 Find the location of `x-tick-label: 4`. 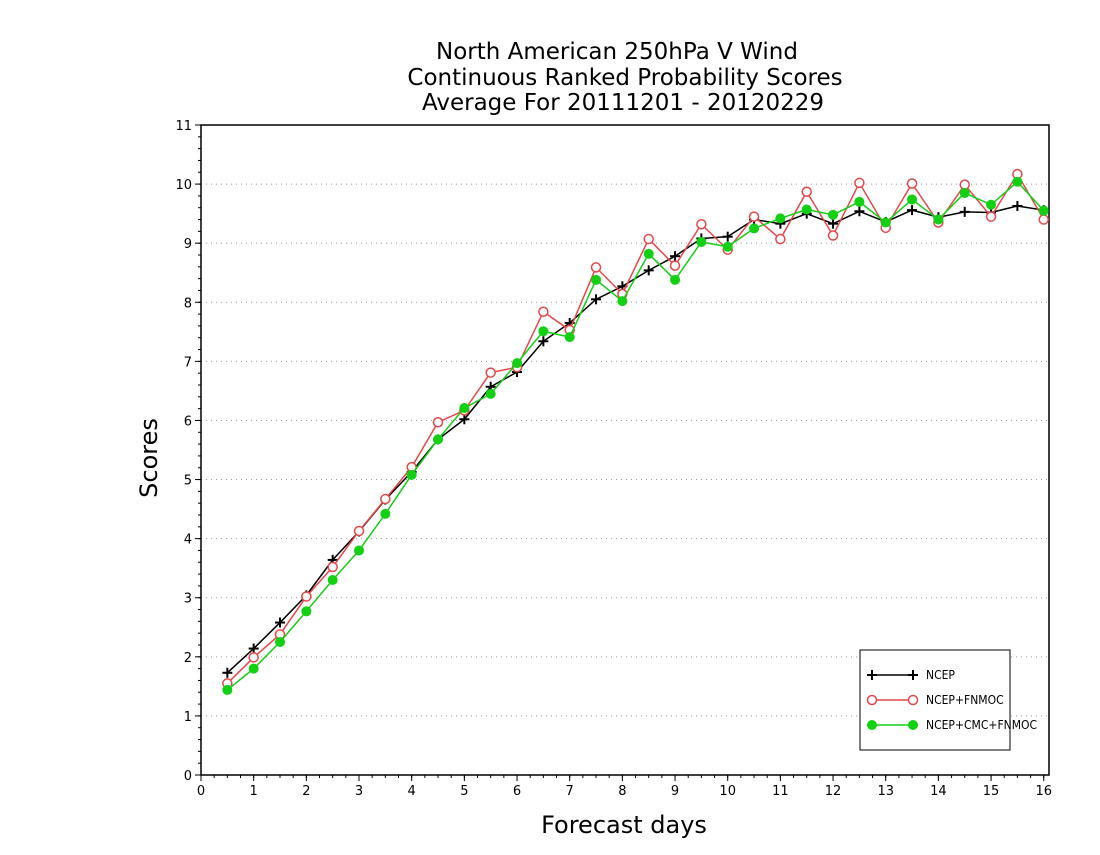

x-tick-label: 4 is located at coordinates (412, 791).